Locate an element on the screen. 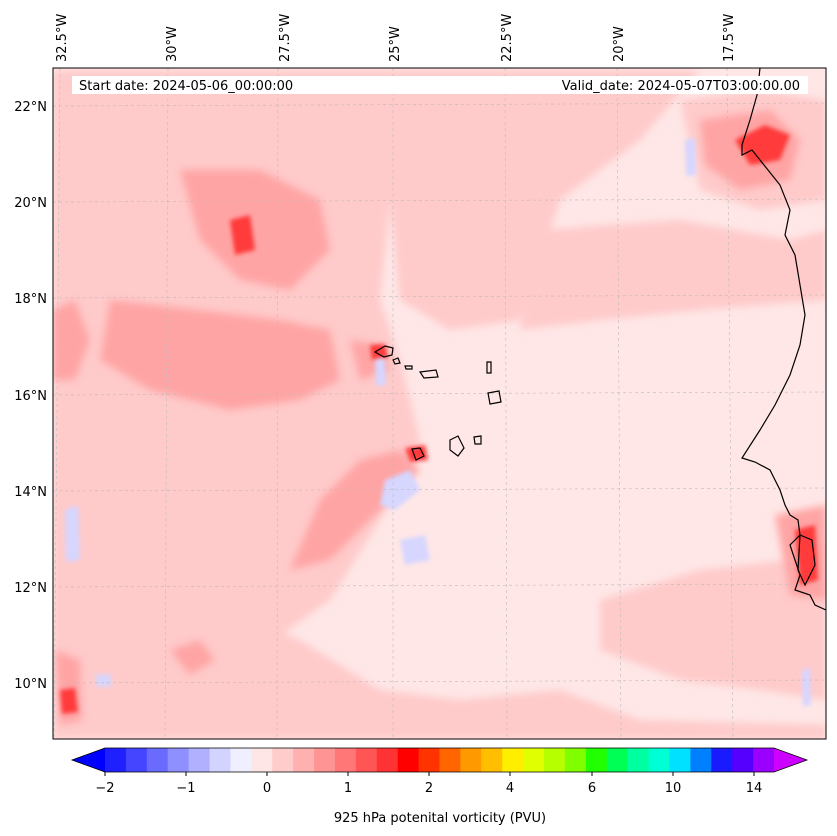  colorbar-tick-label: 0 is located at coordinates (267, 788).